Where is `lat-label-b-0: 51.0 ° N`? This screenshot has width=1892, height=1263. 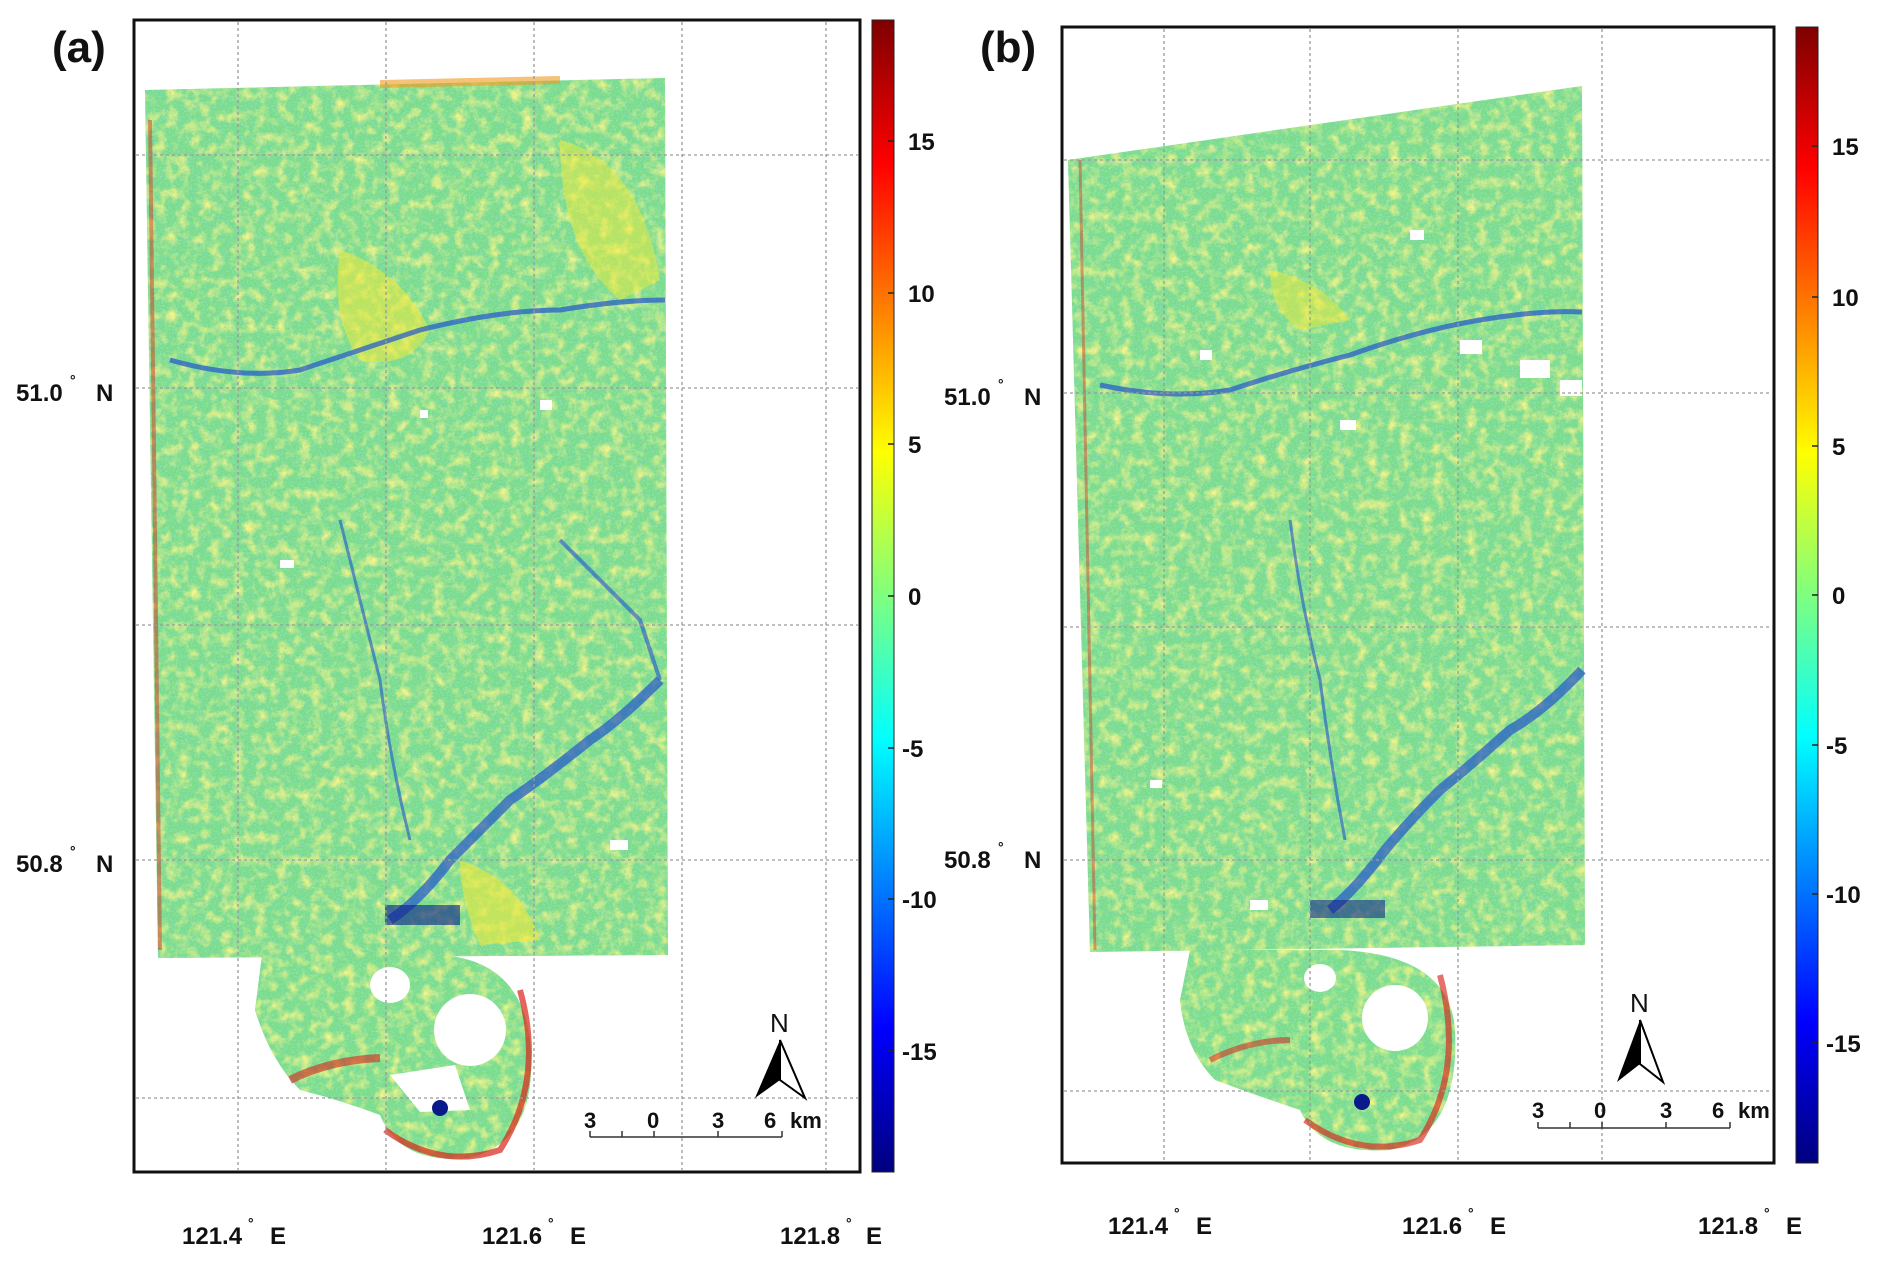
lat-label-b-0: 51.0 ° N is located at coordinates (992, 393).